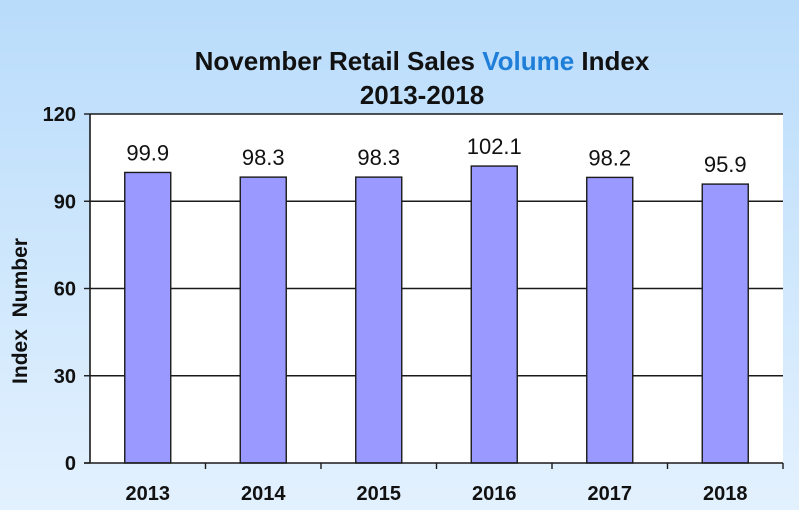 The width and height of the screenshot is (799, 510). What do you see at coordinates (70, 464) in the screenshot?
I see `y-tick-label: 0` at bounding box center [70, 464].